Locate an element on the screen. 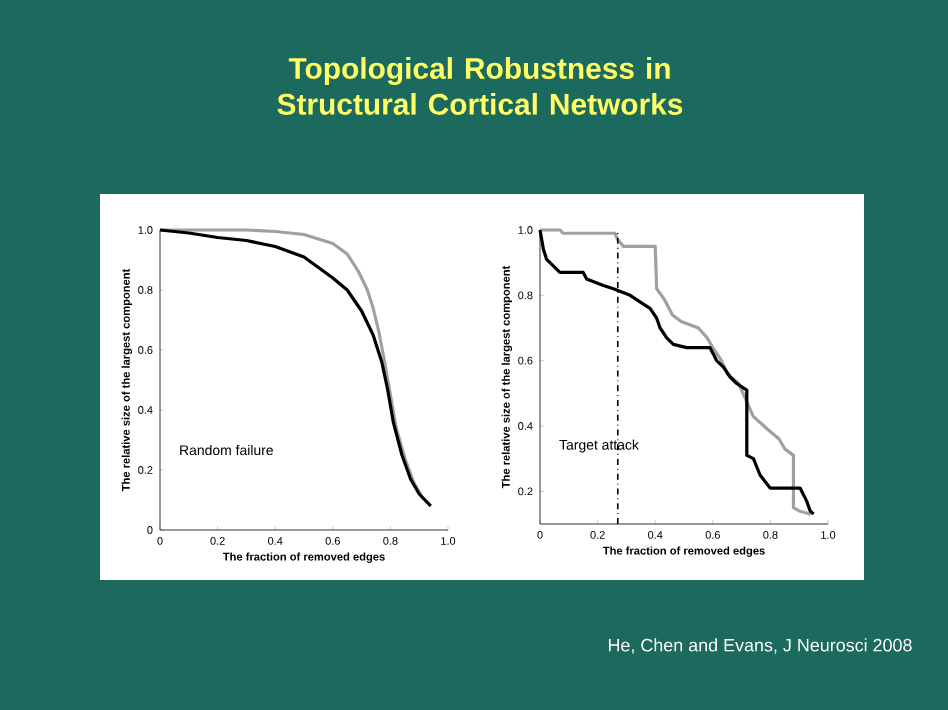  chart-title: Topological Robustness in Structural Cortical Networks is located at coordinates (480, 86).